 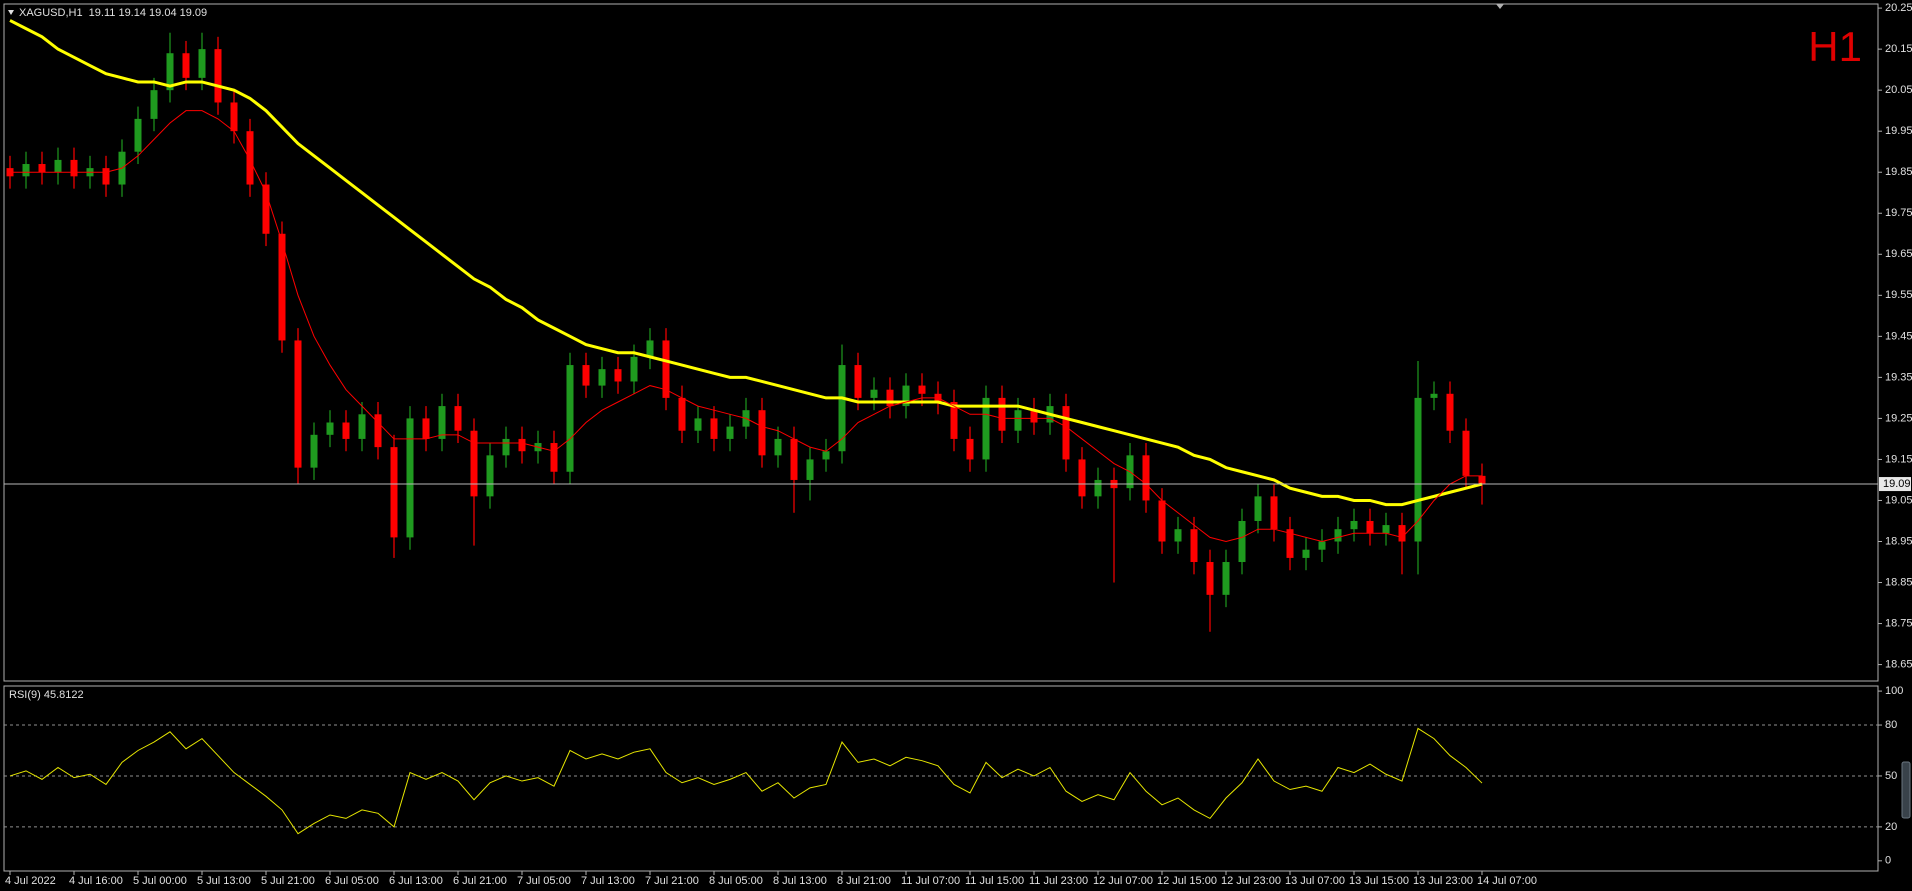 What do you see at coordinates (224, 881) in the screenshot?
I see `x-tick-label: 5 Jul 13:00` at bounding box center [224, 881].